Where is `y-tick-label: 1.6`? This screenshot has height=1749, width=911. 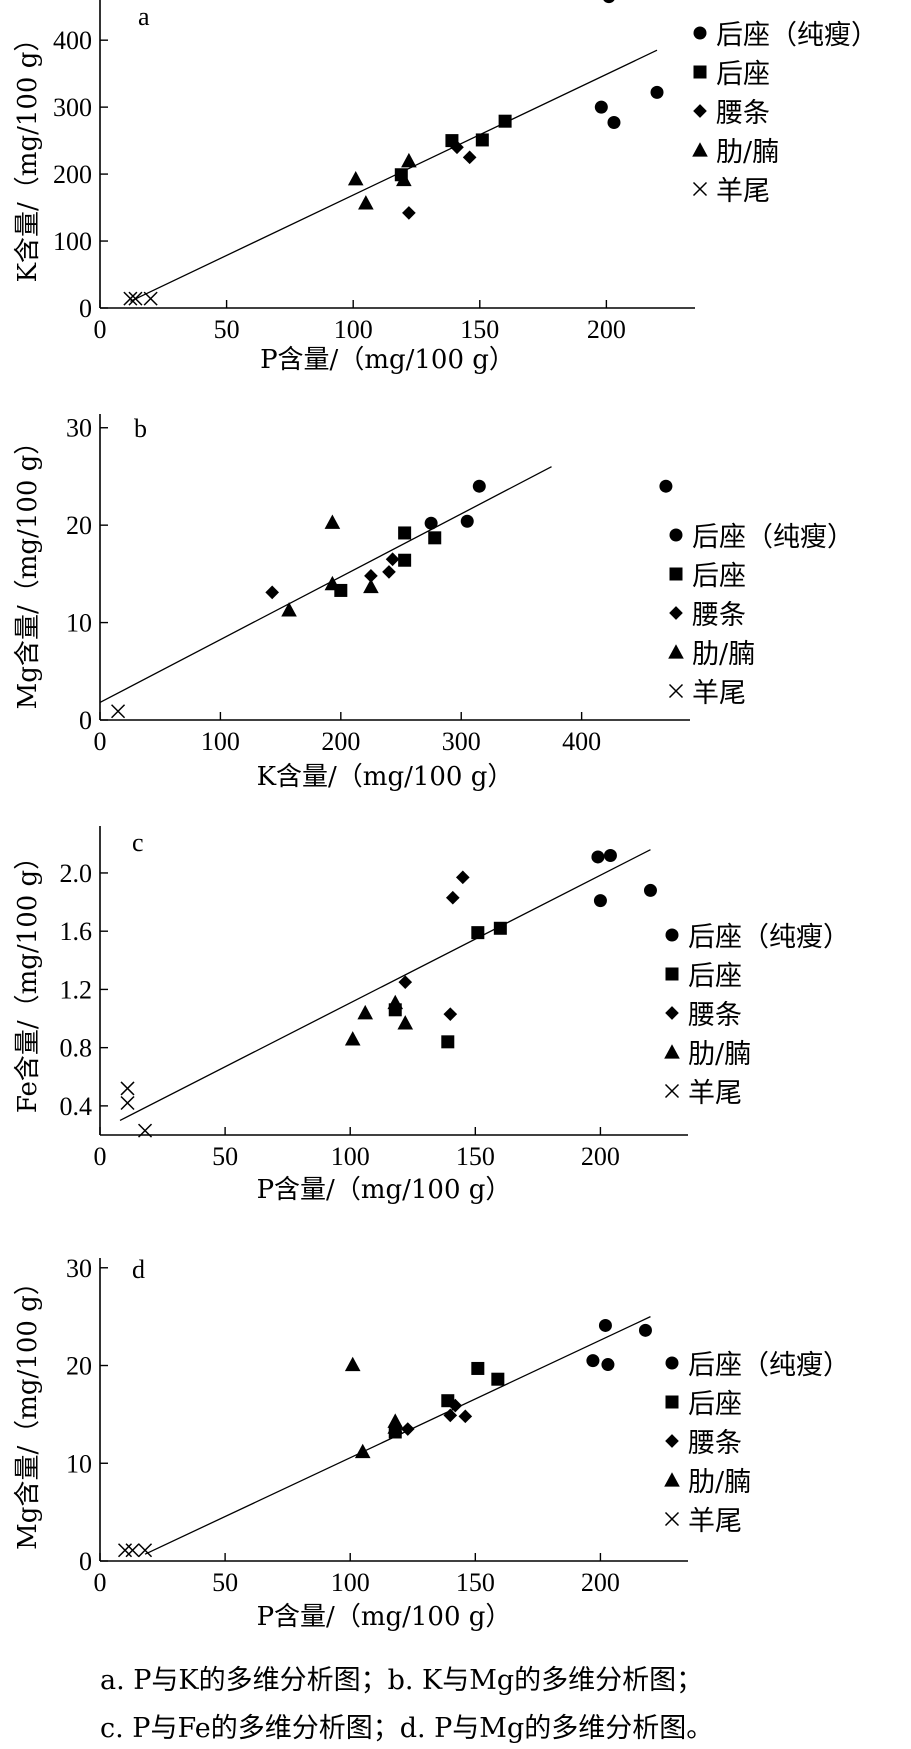 y-tick-label: 1.6 is located at coordinates (76, 931).